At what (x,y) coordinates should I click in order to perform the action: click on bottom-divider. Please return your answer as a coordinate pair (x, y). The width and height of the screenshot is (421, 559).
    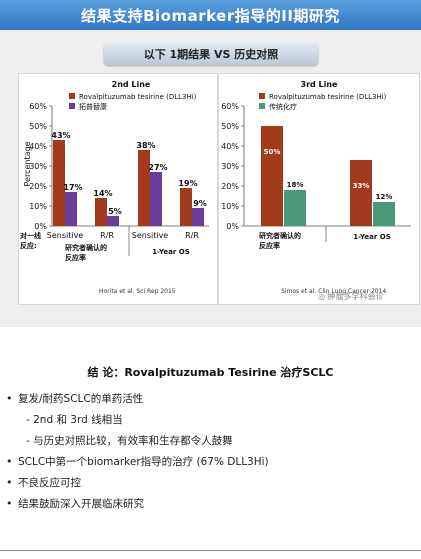
    Looking at the image, I should click on (210, 550).